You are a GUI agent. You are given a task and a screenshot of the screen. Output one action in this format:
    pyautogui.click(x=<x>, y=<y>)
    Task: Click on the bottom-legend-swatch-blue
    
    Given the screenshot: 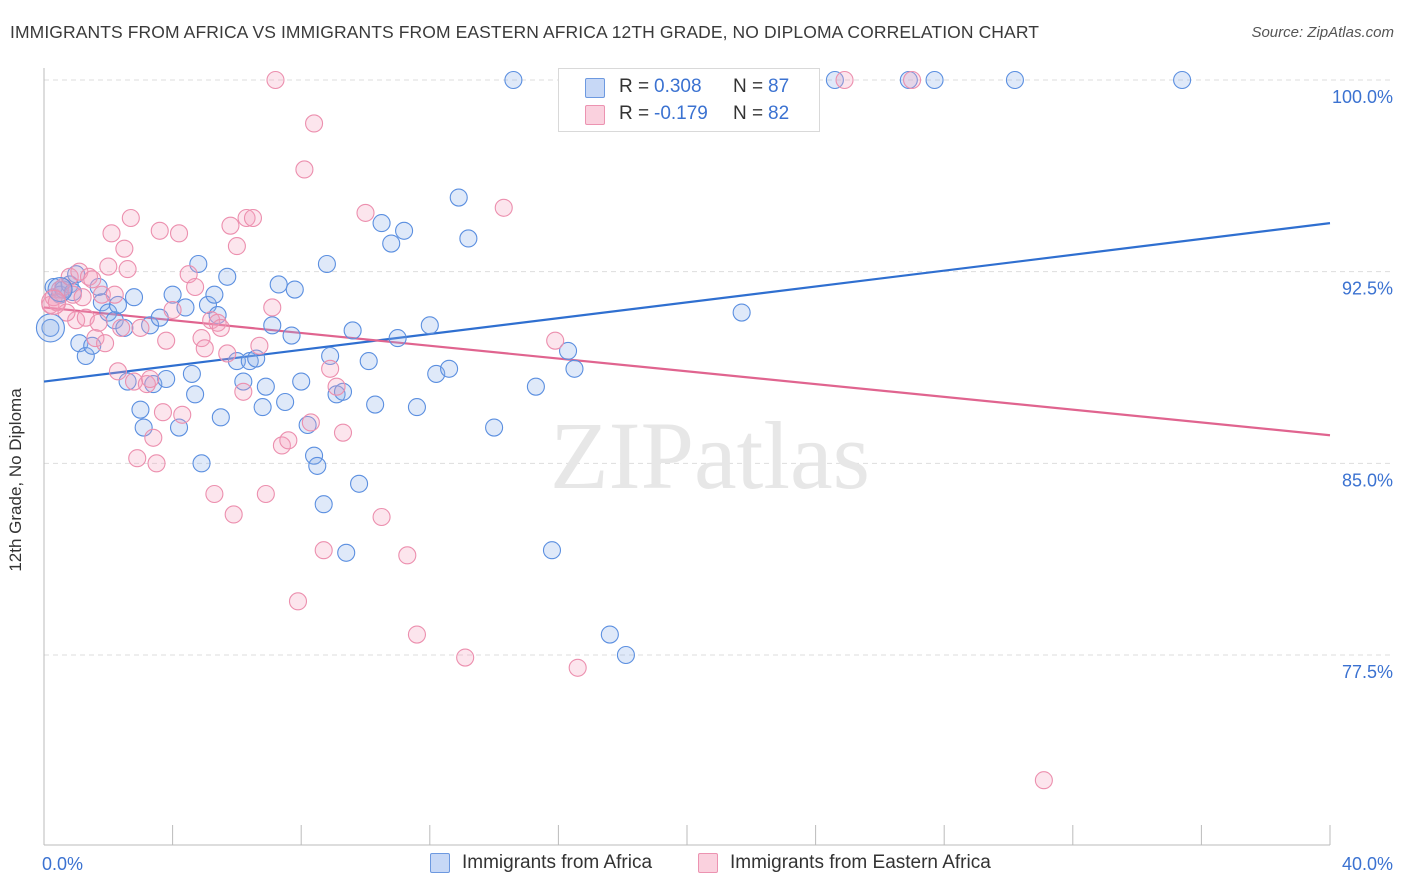 What is the action you would take?
    pyautogui.click(x=440, y=863)
    